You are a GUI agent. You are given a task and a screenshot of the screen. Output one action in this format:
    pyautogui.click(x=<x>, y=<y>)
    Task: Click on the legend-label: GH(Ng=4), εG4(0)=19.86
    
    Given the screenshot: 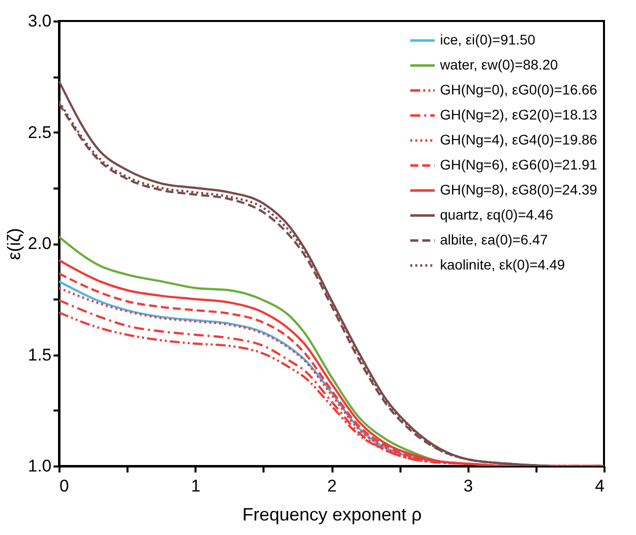 What is the action you would take?
    pyautogui.click(x=519, y=140)
    